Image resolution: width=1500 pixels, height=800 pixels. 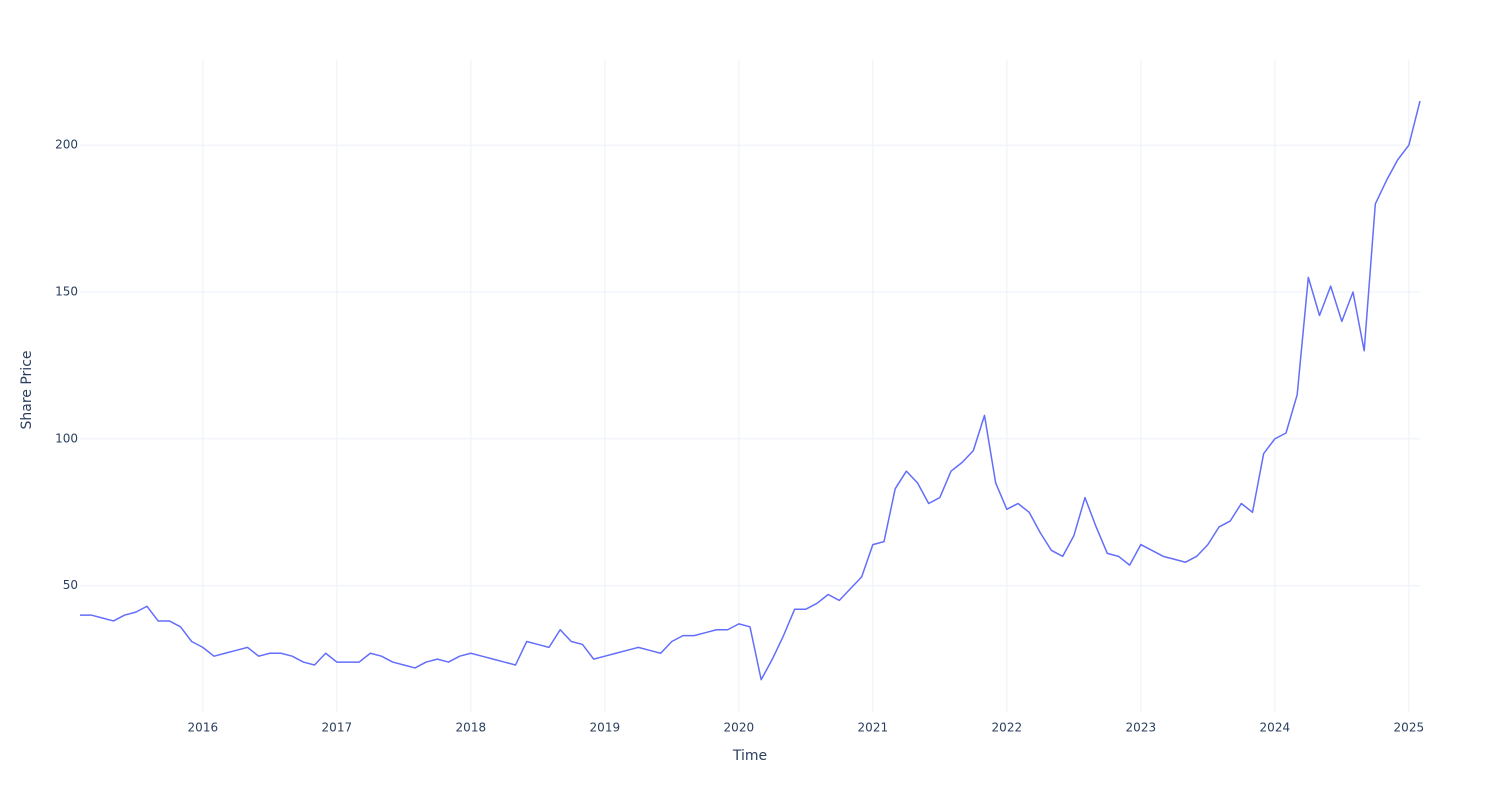 What do you see at coordinates (739, 728) in the screenshot?
I see `x-tick-label: 2020` at bounding box center [739, 728].